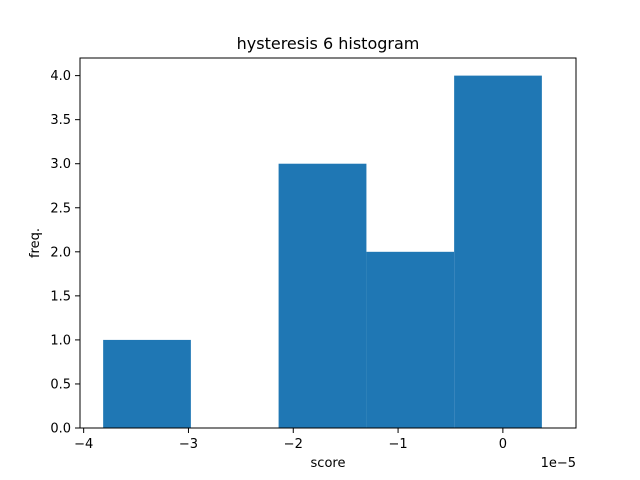 The width and height of the screenshot is (640, 480). I want to click on y-tick-label: 0.5, so click(60, 384).